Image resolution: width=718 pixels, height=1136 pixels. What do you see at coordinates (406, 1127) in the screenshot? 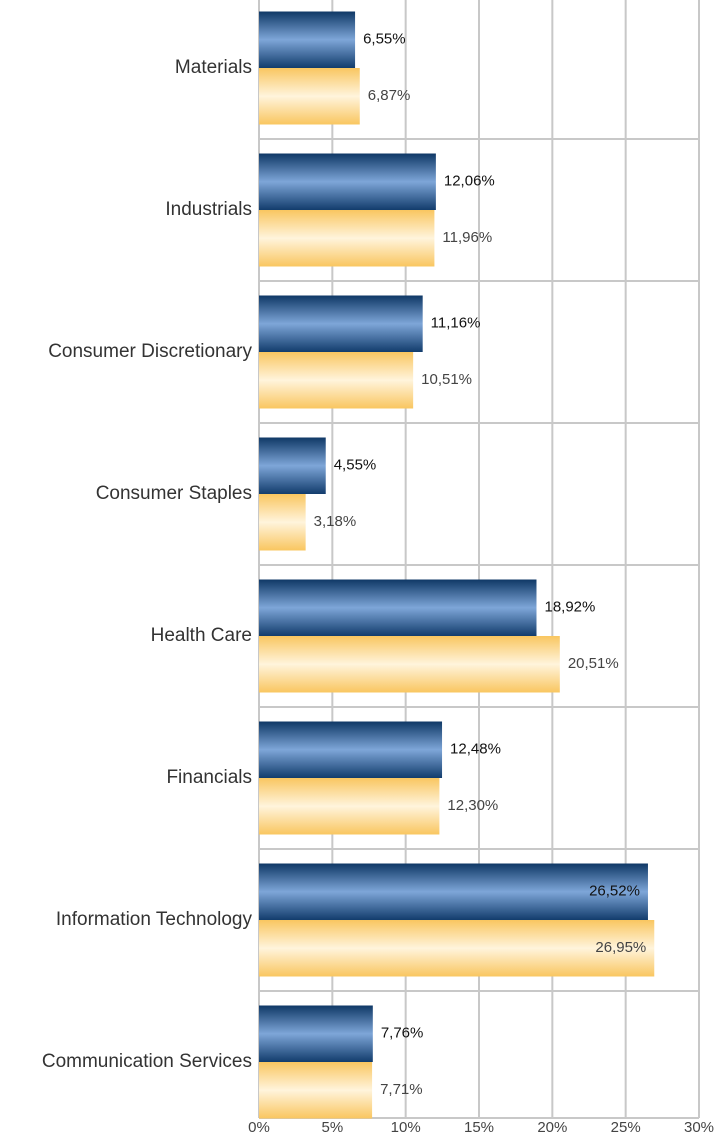
I see `x-tick-label: 10%` at bounding box center [406, 1127].